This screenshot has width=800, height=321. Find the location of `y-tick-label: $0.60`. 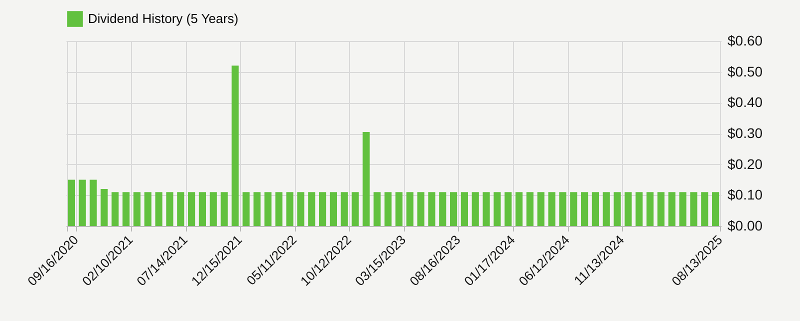

y-tick-label: $0.60 is located at coordinates (745, 40).